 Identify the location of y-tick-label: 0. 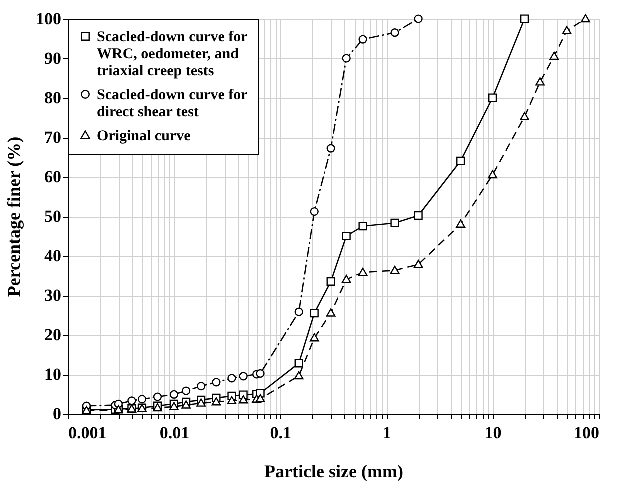
(57, 414).